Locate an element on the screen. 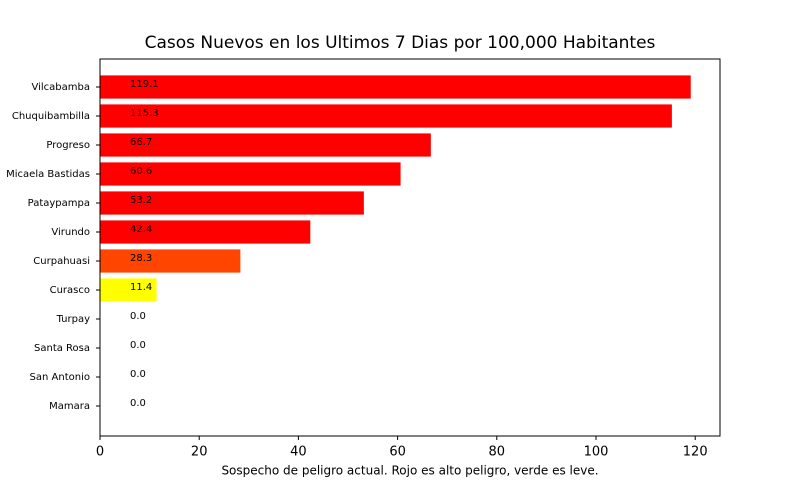  x-tick-label: 40 is located at coordinates (298, 452).